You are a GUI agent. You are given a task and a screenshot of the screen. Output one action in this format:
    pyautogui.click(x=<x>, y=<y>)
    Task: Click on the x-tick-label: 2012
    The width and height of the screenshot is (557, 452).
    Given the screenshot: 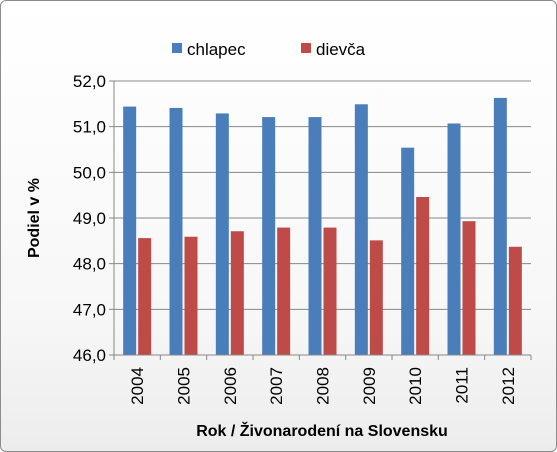 What is the action you would take?
    pyautogui.click(x=508, y=386)
    